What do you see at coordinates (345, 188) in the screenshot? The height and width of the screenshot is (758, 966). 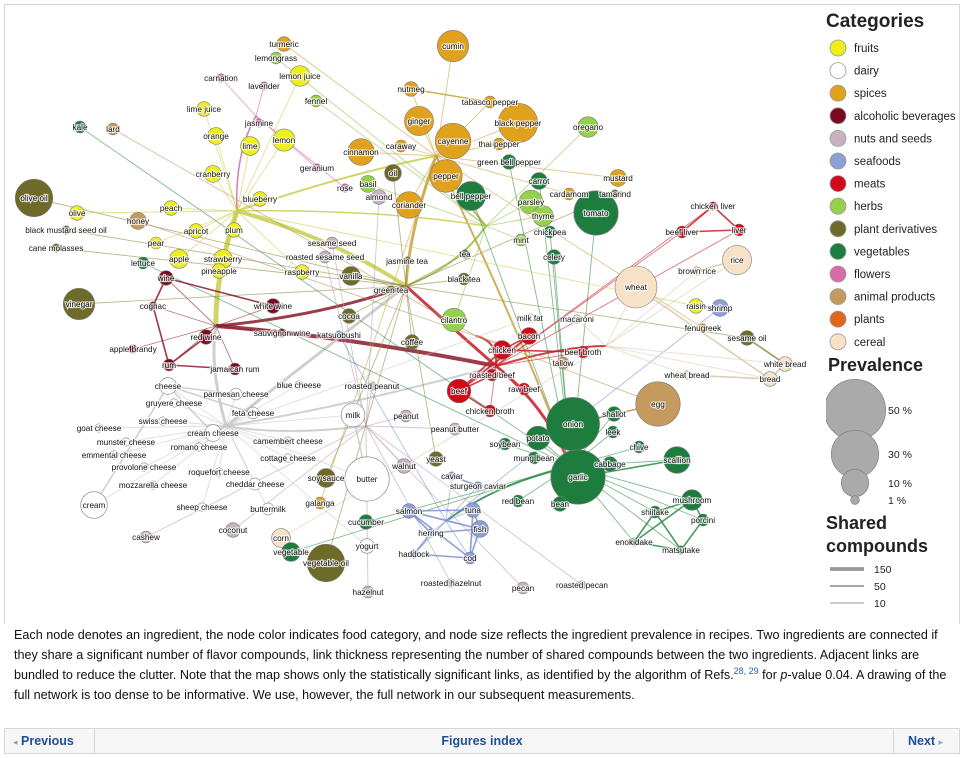 I see `node-rose` at bounding box center [345, 188].